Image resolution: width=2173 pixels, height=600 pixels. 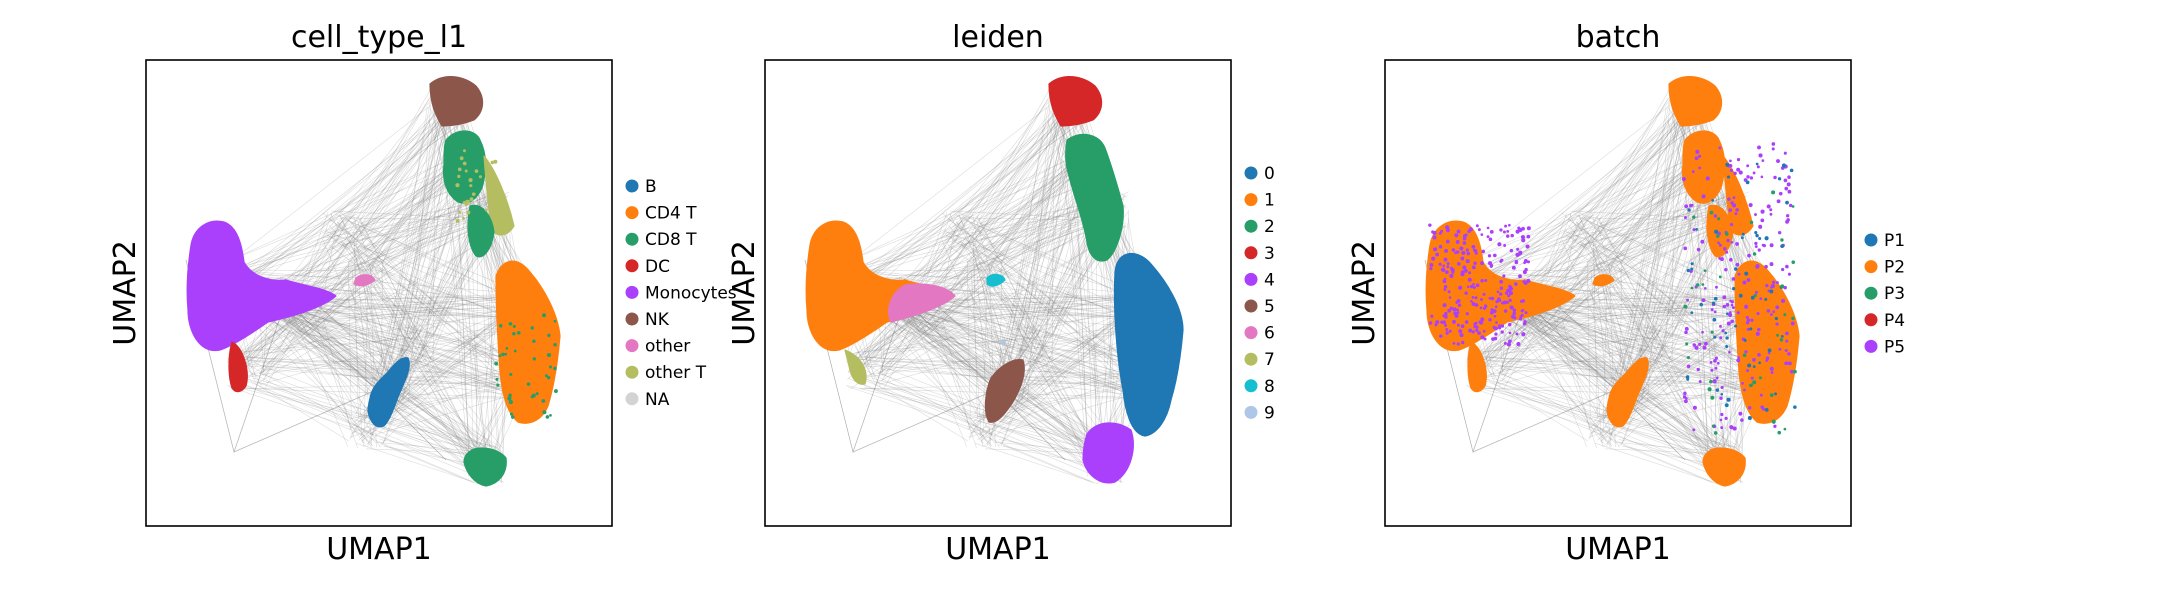 What do you see at coordinates (481, 231) in the screenshot?
I see `cluster-cd8-t` at bounding box center [481, 231].